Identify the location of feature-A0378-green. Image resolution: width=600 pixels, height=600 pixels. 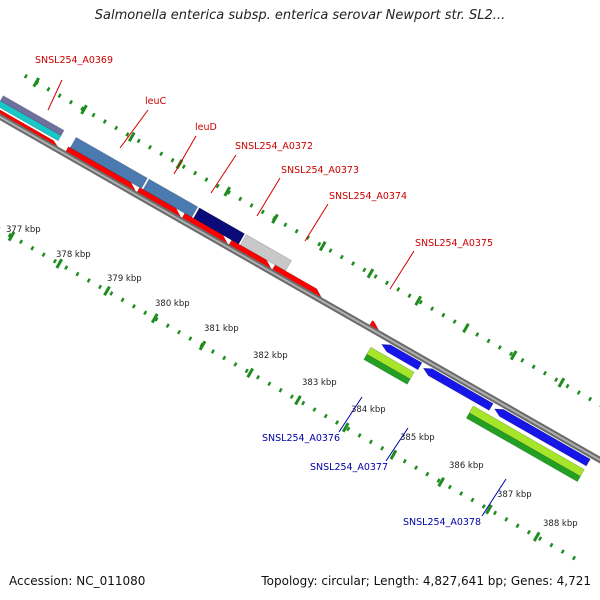
(523, 447).